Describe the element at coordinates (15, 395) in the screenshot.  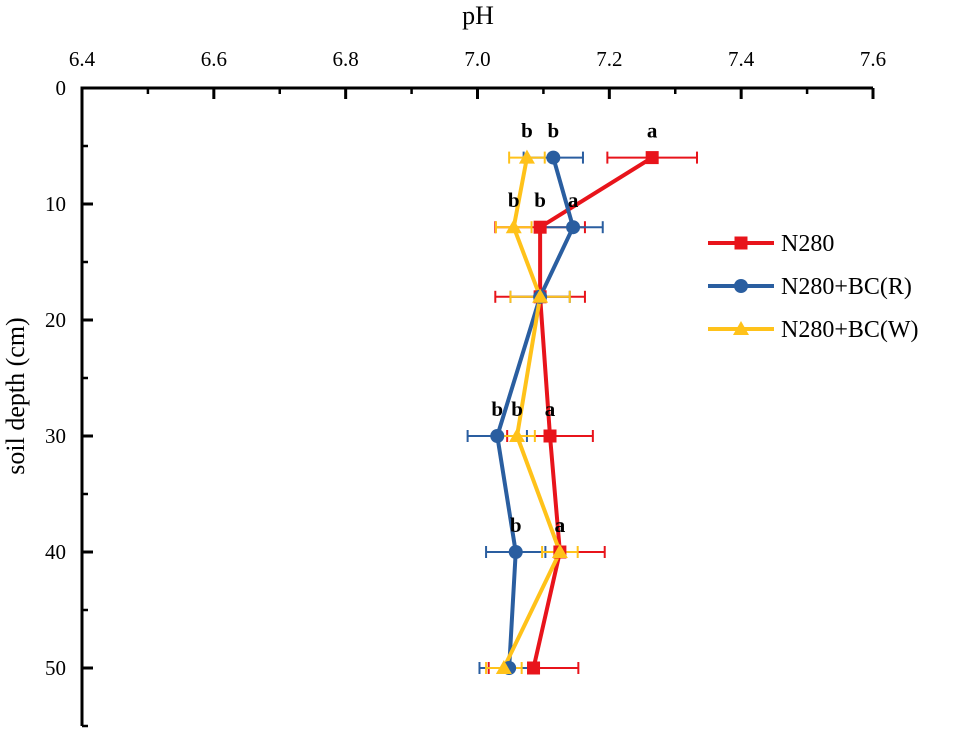
I see `y-axis-title: soil depth (cm)` at that location.